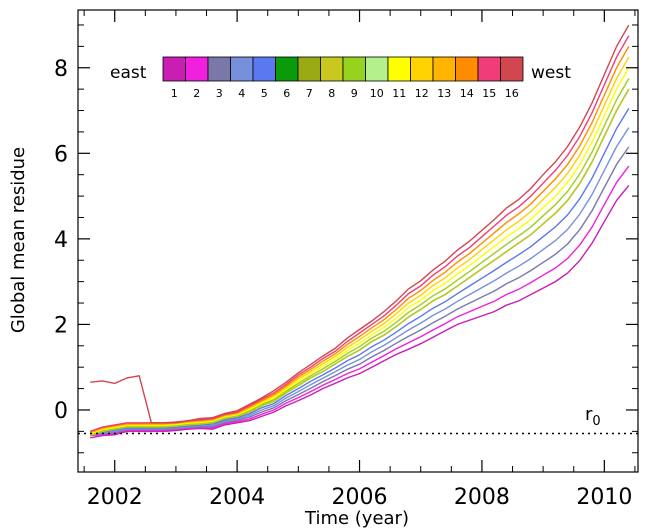 Image resolution: width=650 pixels, height=529 pixels. What do you see at coordinates (128, 73) in the screenshot?
I see `colorbar-left-label: east` at bounding box center [128, 73].